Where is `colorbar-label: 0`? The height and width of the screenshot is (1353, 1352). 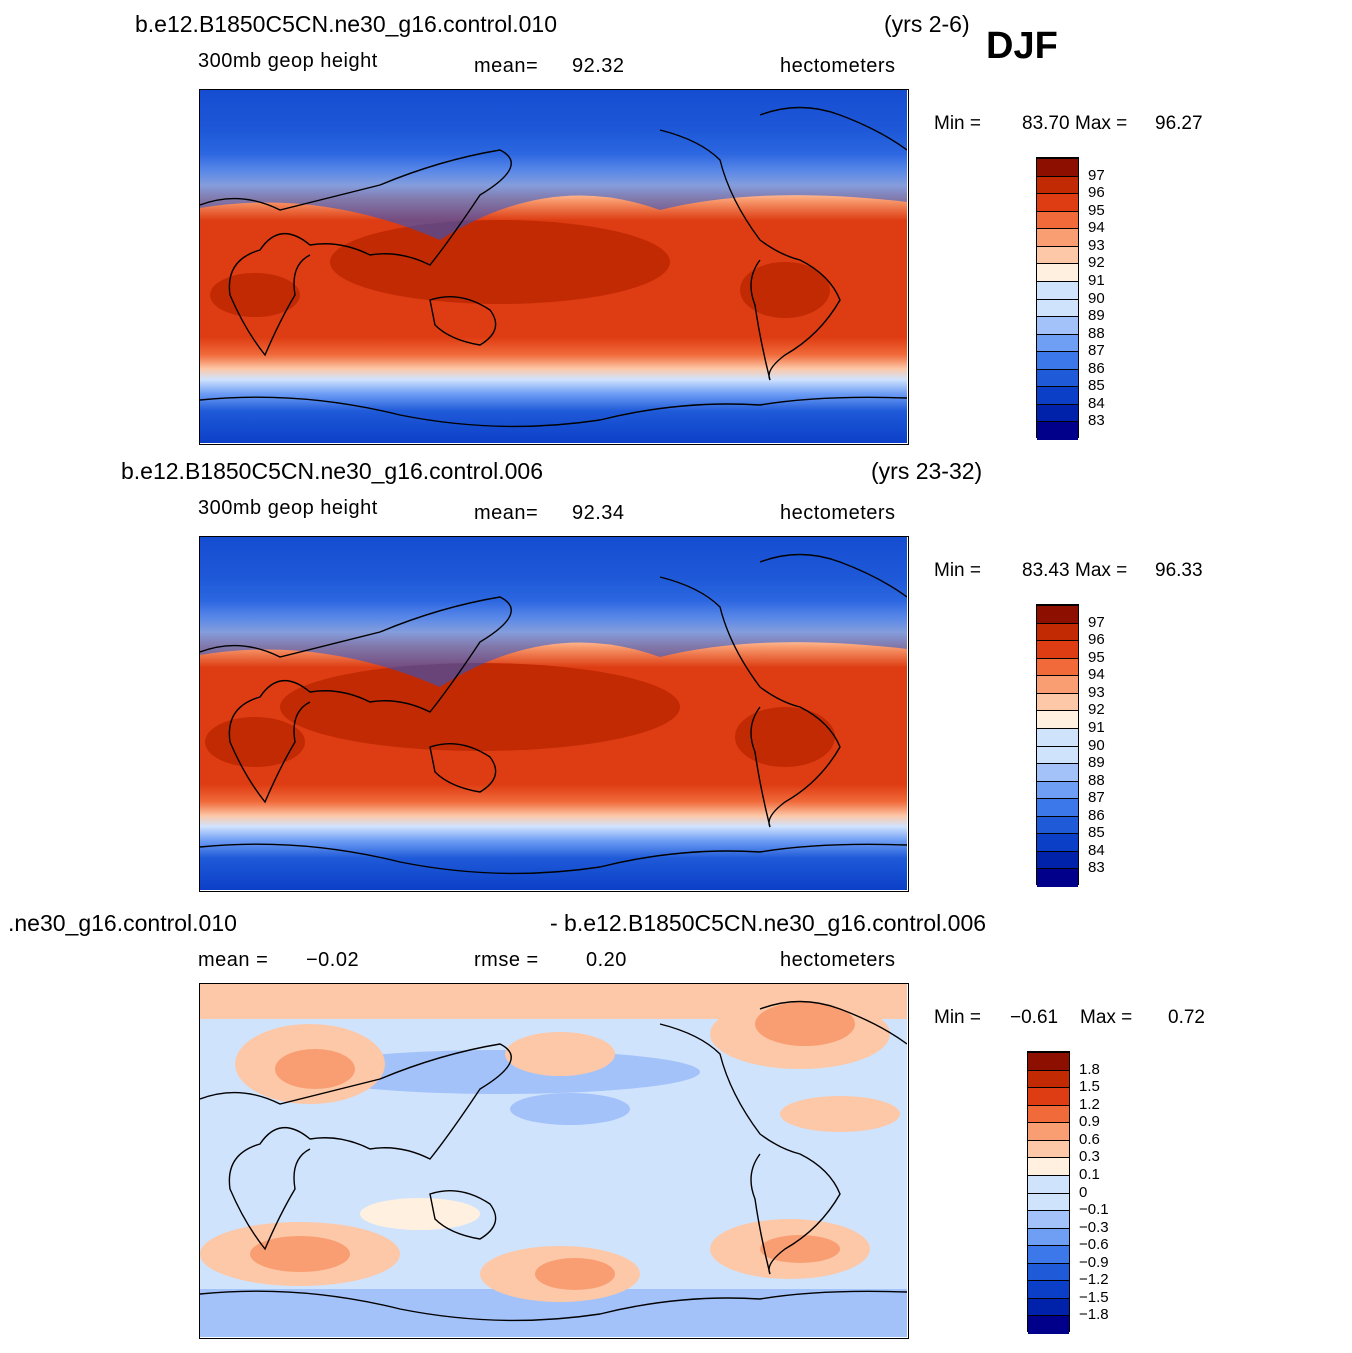
colorbar-label: 0 is located at coordinates (1083, 1192).